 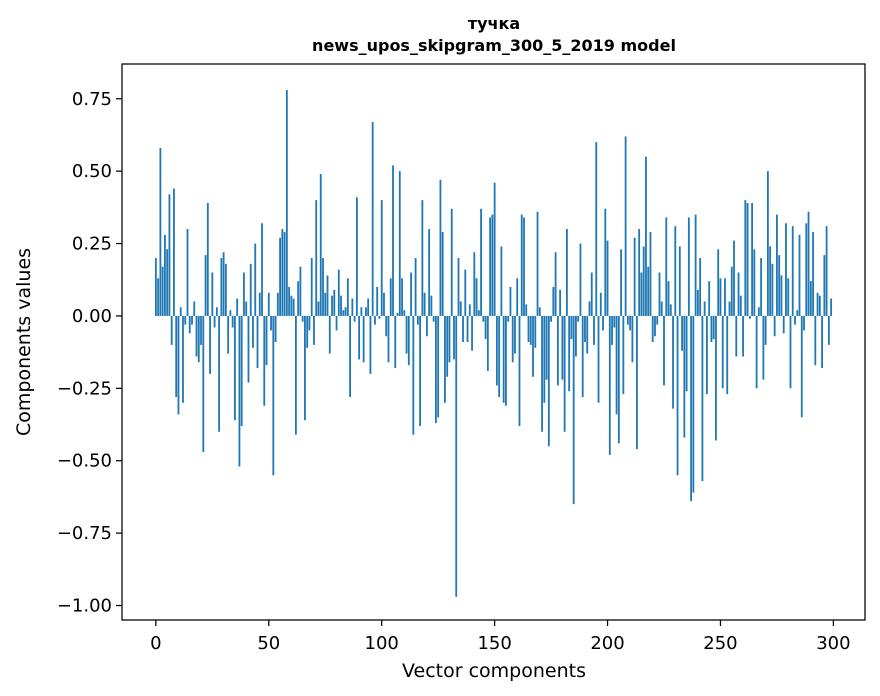 What do you see at coordinates (155, 643) in the screenshot?
I see `x-tick-label: 0` at bounding box center [155, 643].